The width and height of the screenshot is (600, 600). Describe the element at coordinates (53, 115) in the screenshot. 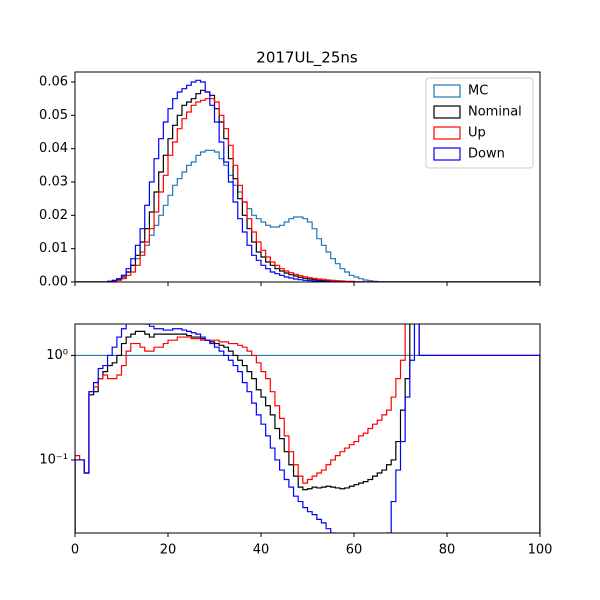

I see `y-tick-label: 0.05` at that location.